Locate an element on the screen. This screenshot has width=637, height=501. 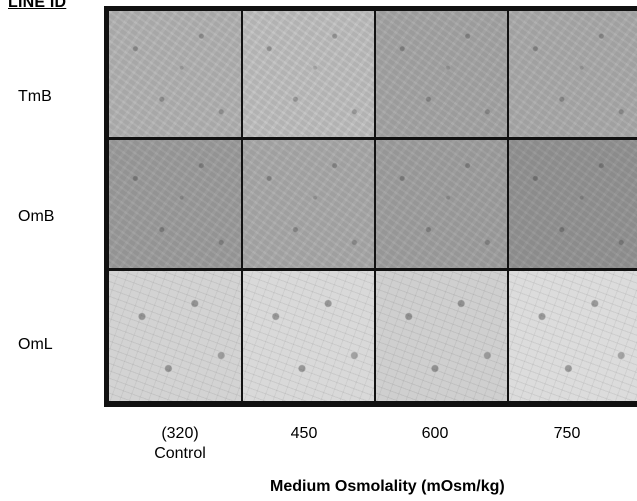
column-label-450: 450 is located at coordinates (304, 434).